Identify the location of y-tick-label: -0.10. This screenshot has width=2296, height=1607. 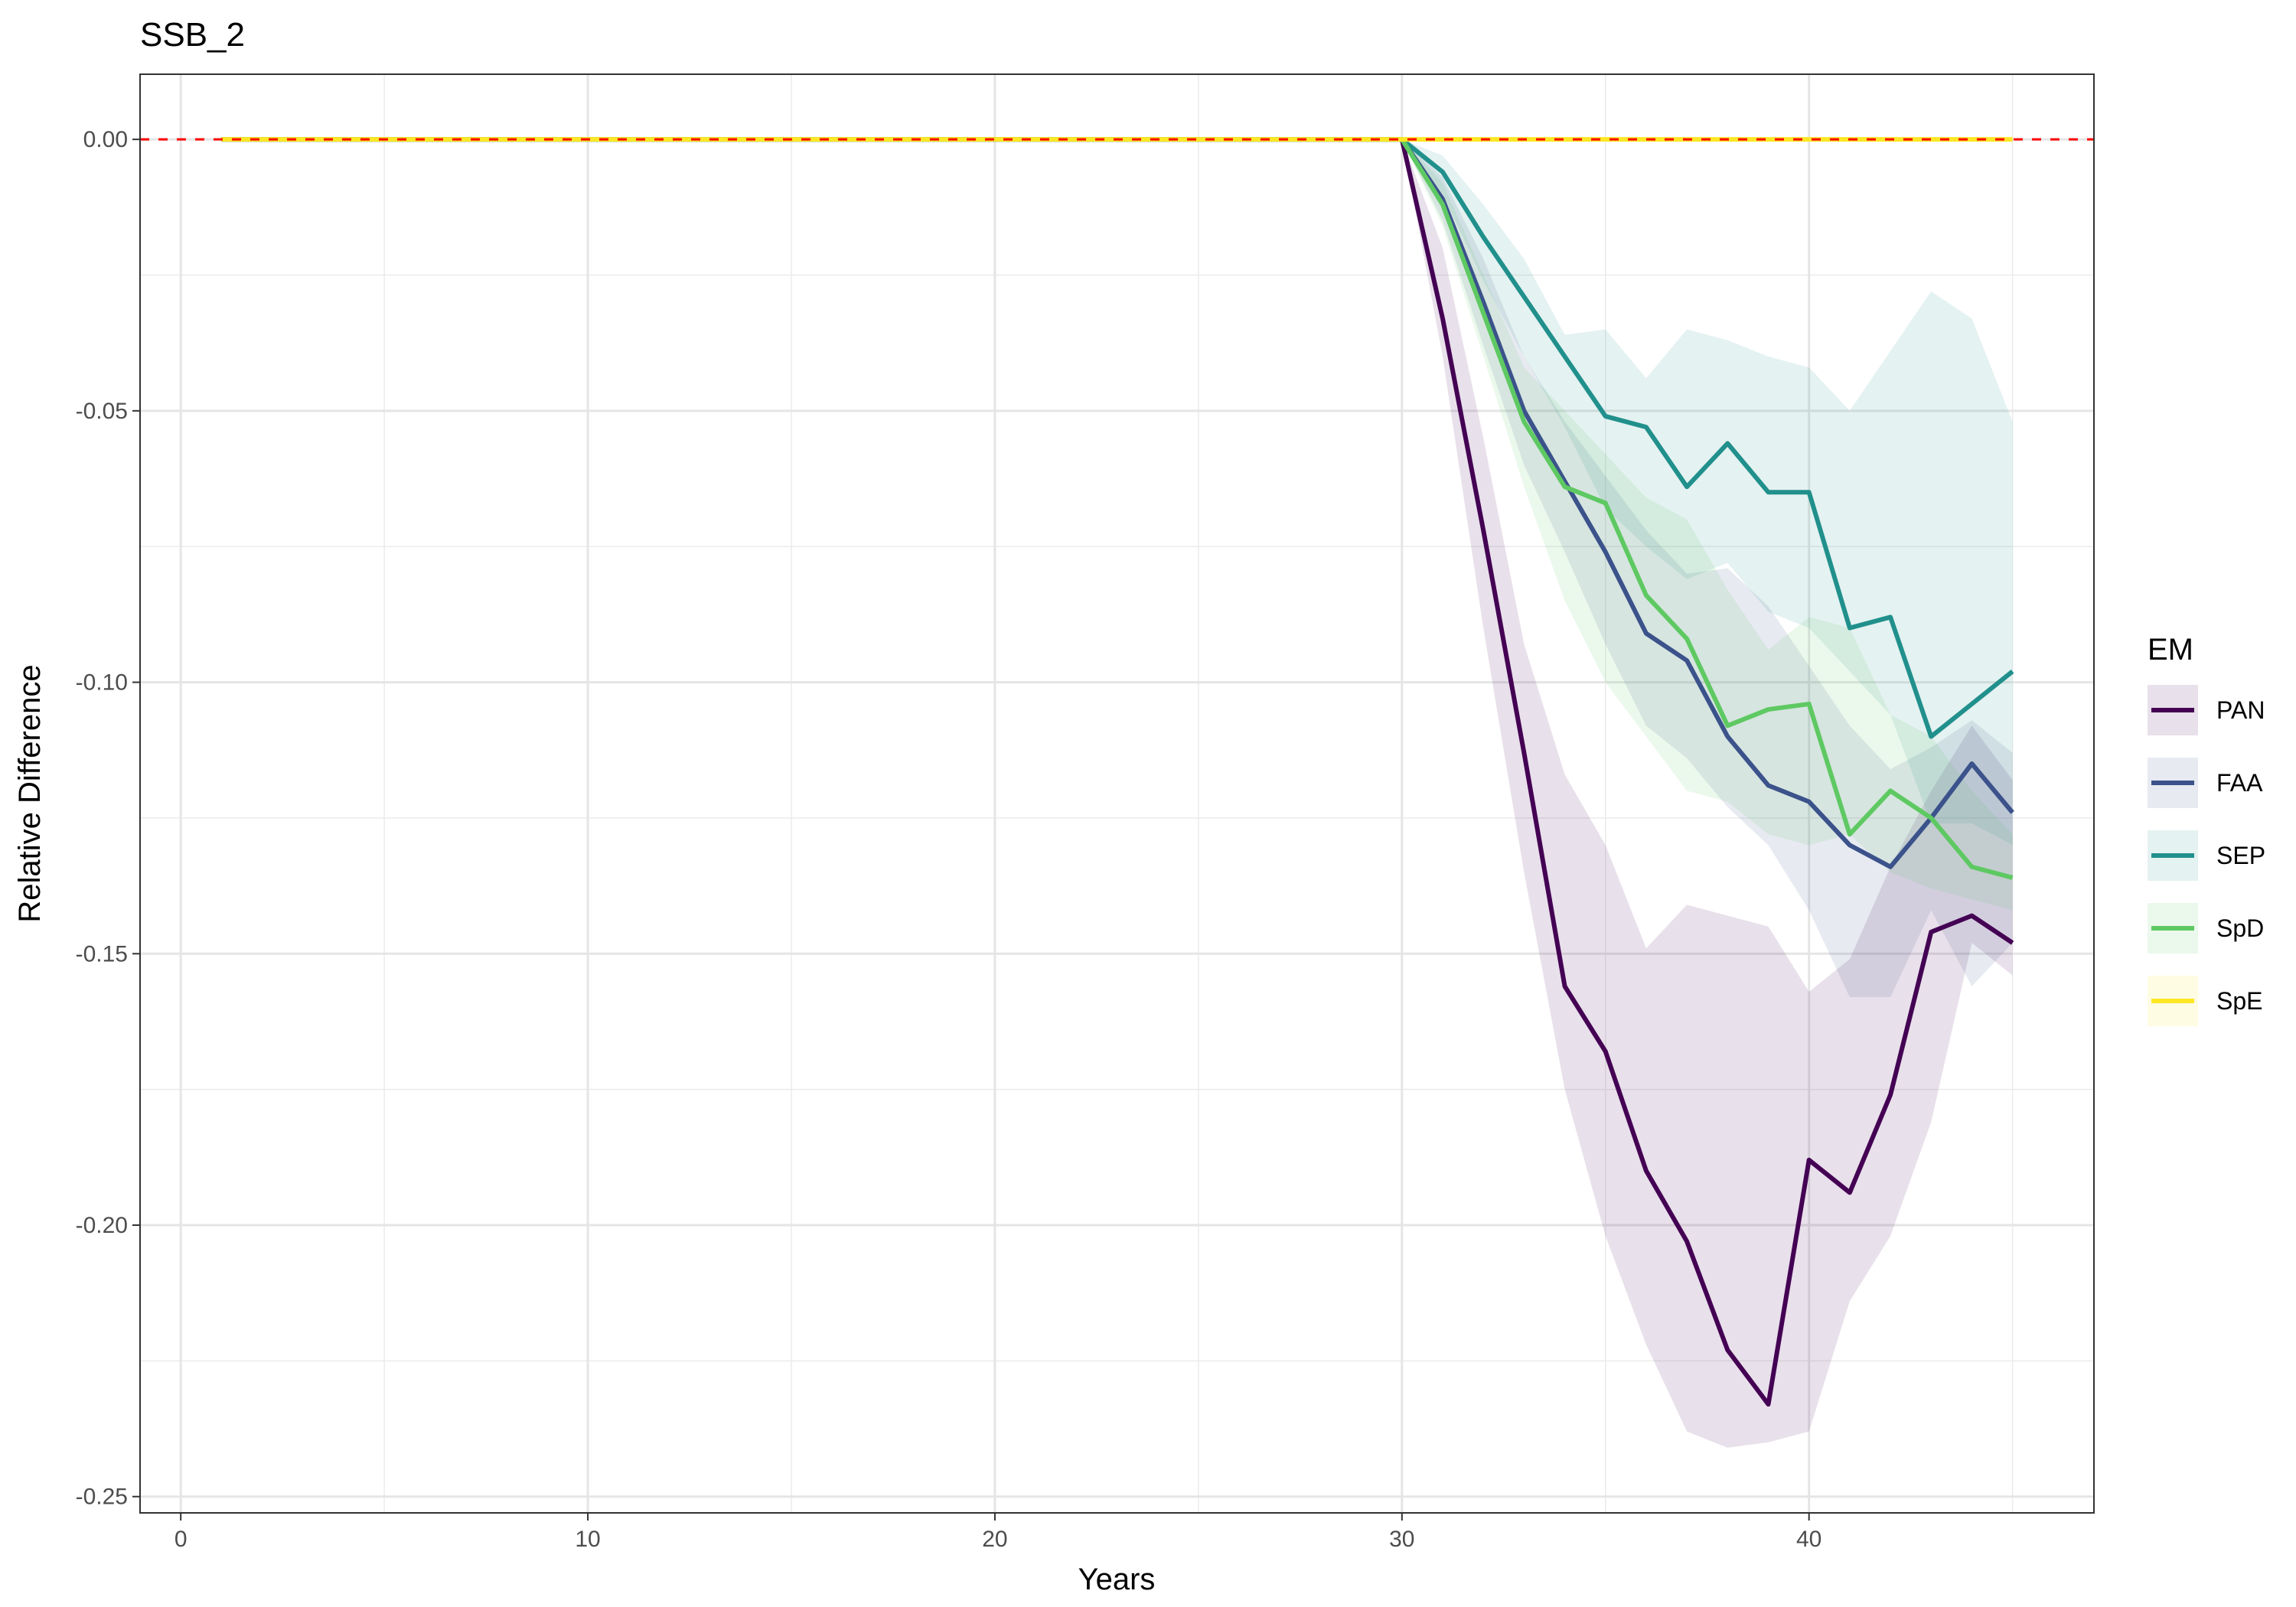
(102, 683).